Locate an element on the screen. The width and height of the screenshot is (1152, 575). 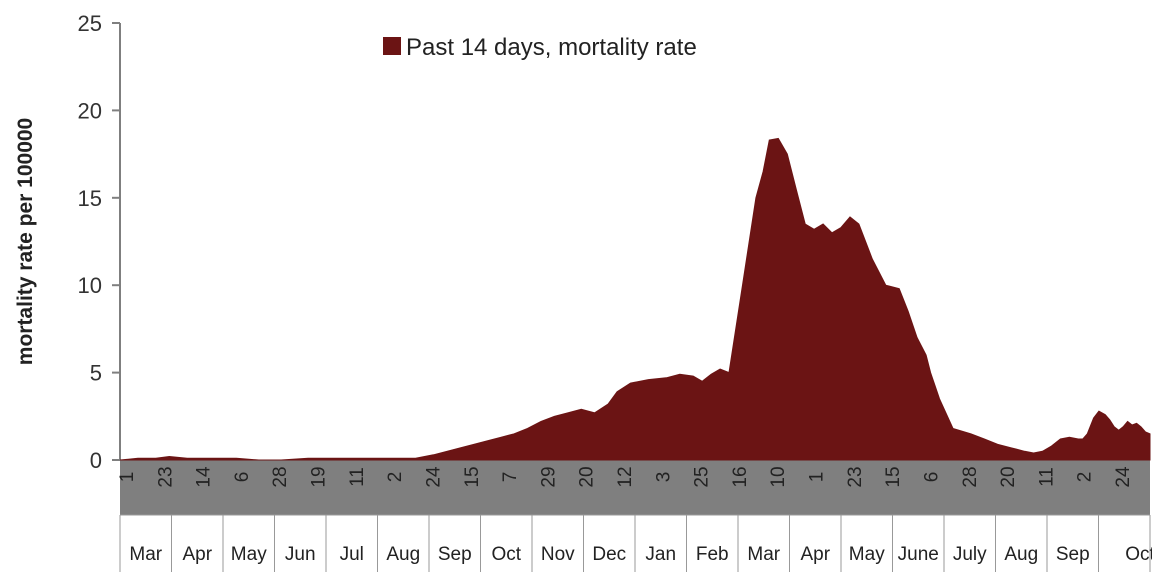
day-tick-label: 16 is located at coordinates (740, 476).